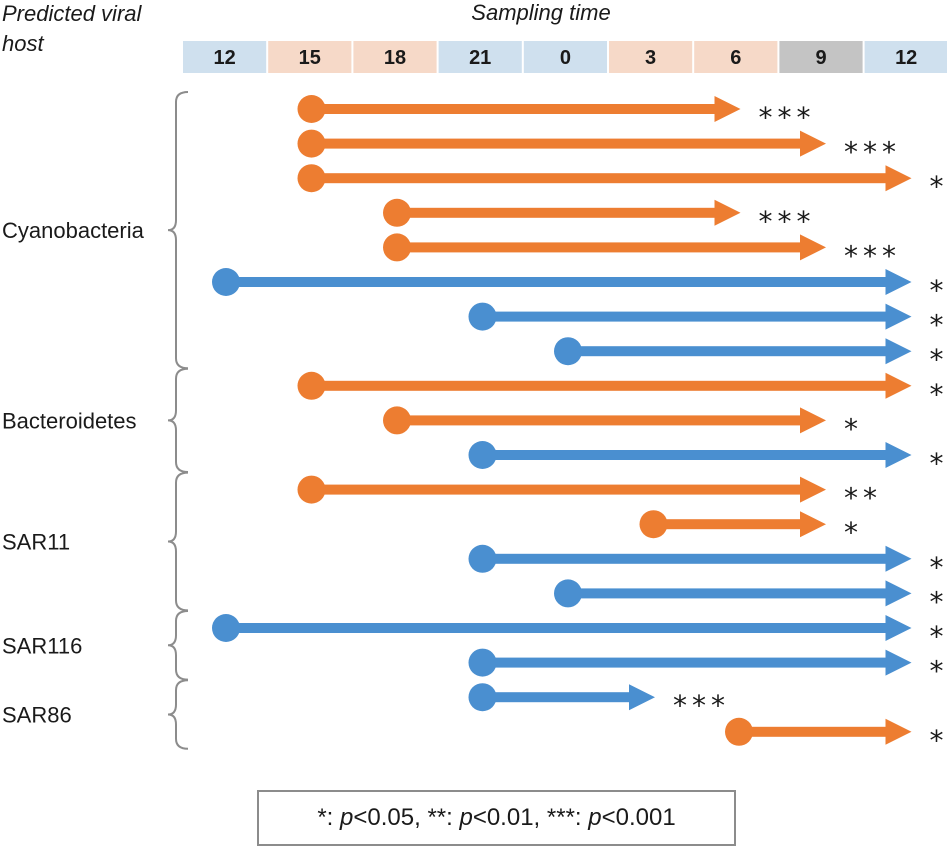 The height and width of the screenshot is (849, 947). What do you see at coordinates (36, 542) in the screenshot?
I see `host-label-sar11: SAR11` at bounding box center [36, 542].